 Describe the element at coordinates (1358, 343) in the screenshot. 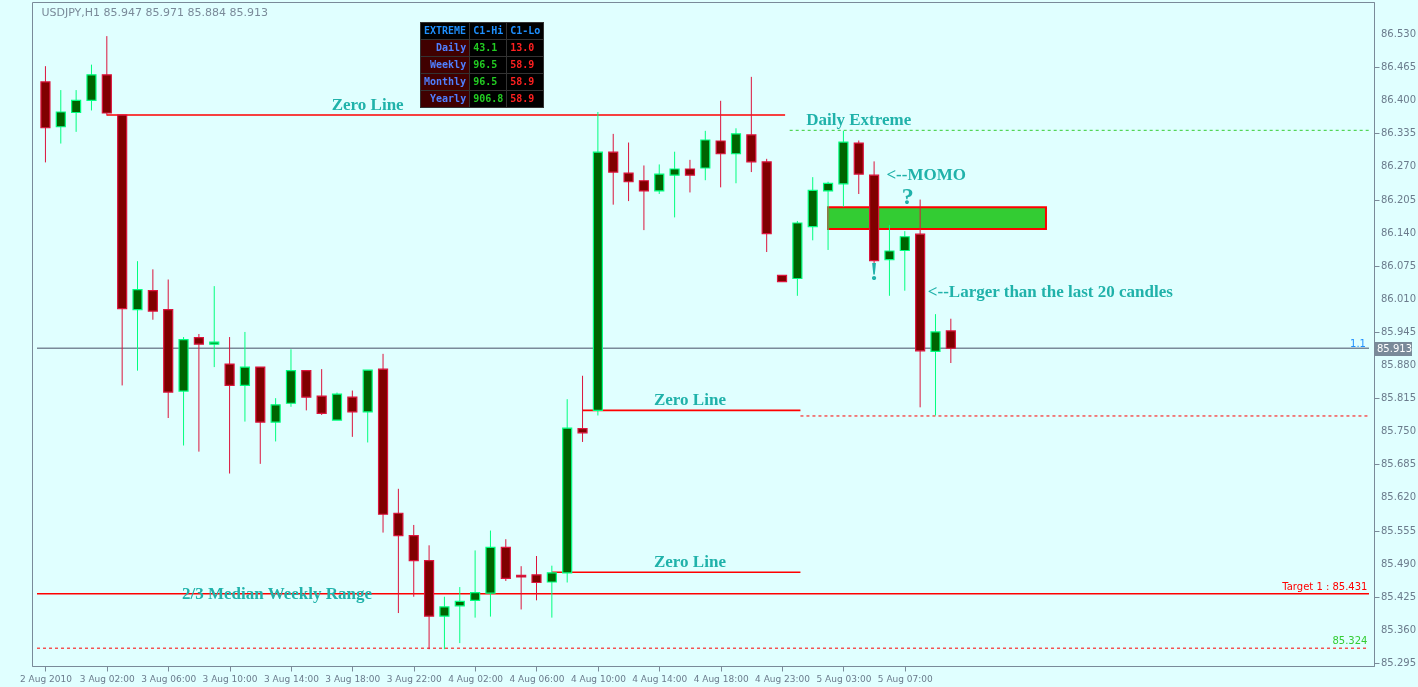

I see `annotation: 1.1` at that location.